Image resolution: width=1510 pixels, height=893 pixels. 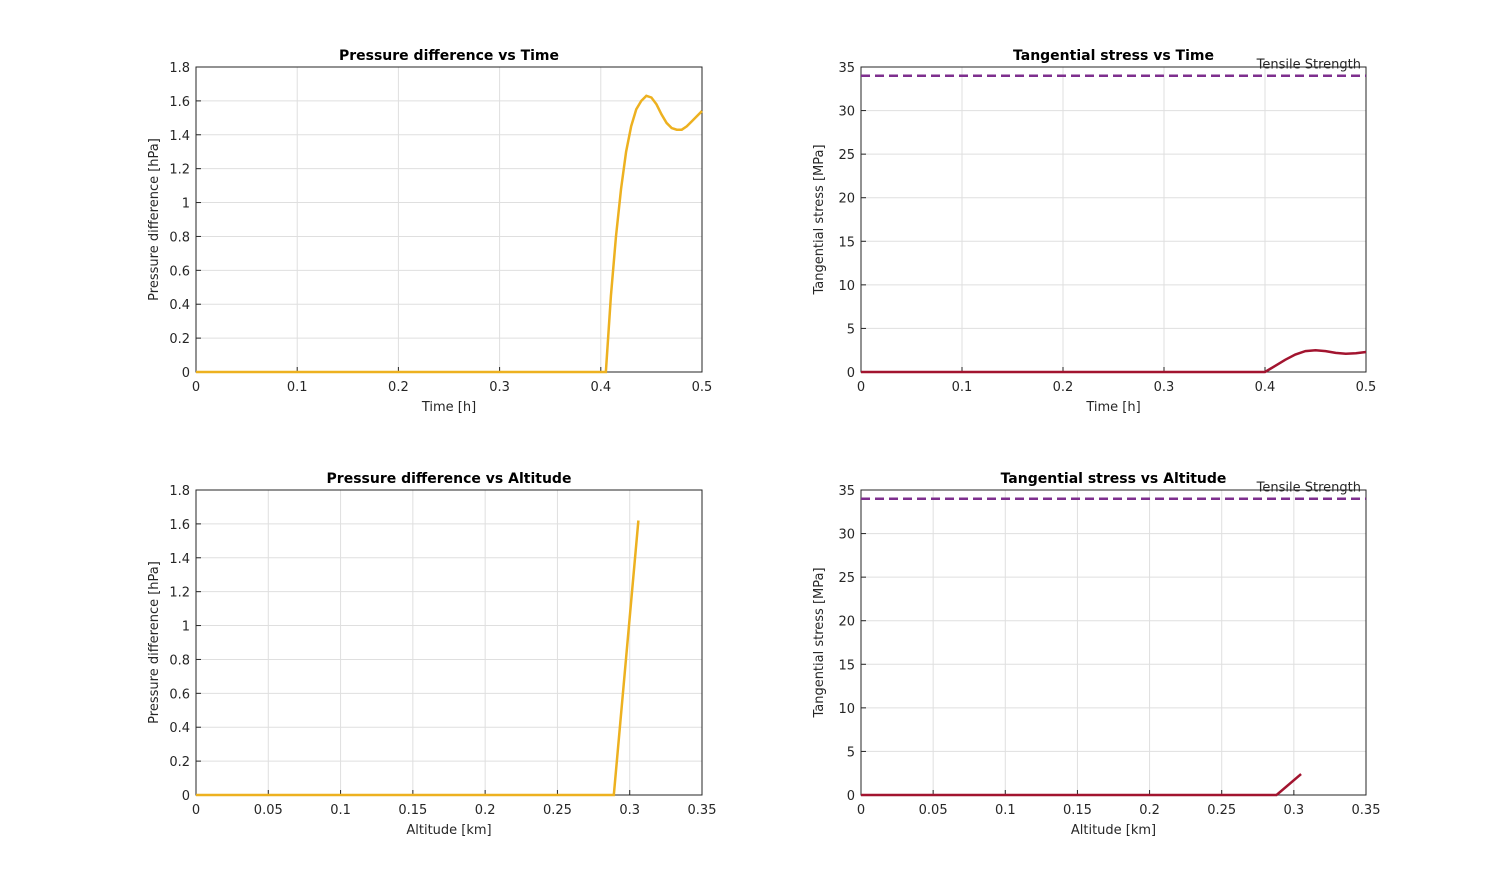 What do you see at coordinates (1113, 56) in the screenshot?
I see `chart-title: Tangential stress vs Time` at bounding box center [1113, 56].